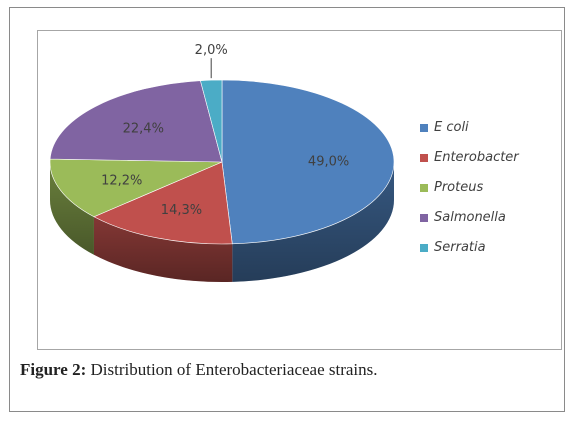 The image size is (575, 422). Describe the element at coordinates (53, 369) in the screenshot. I see `caption-label: Figure 2:` at that location.